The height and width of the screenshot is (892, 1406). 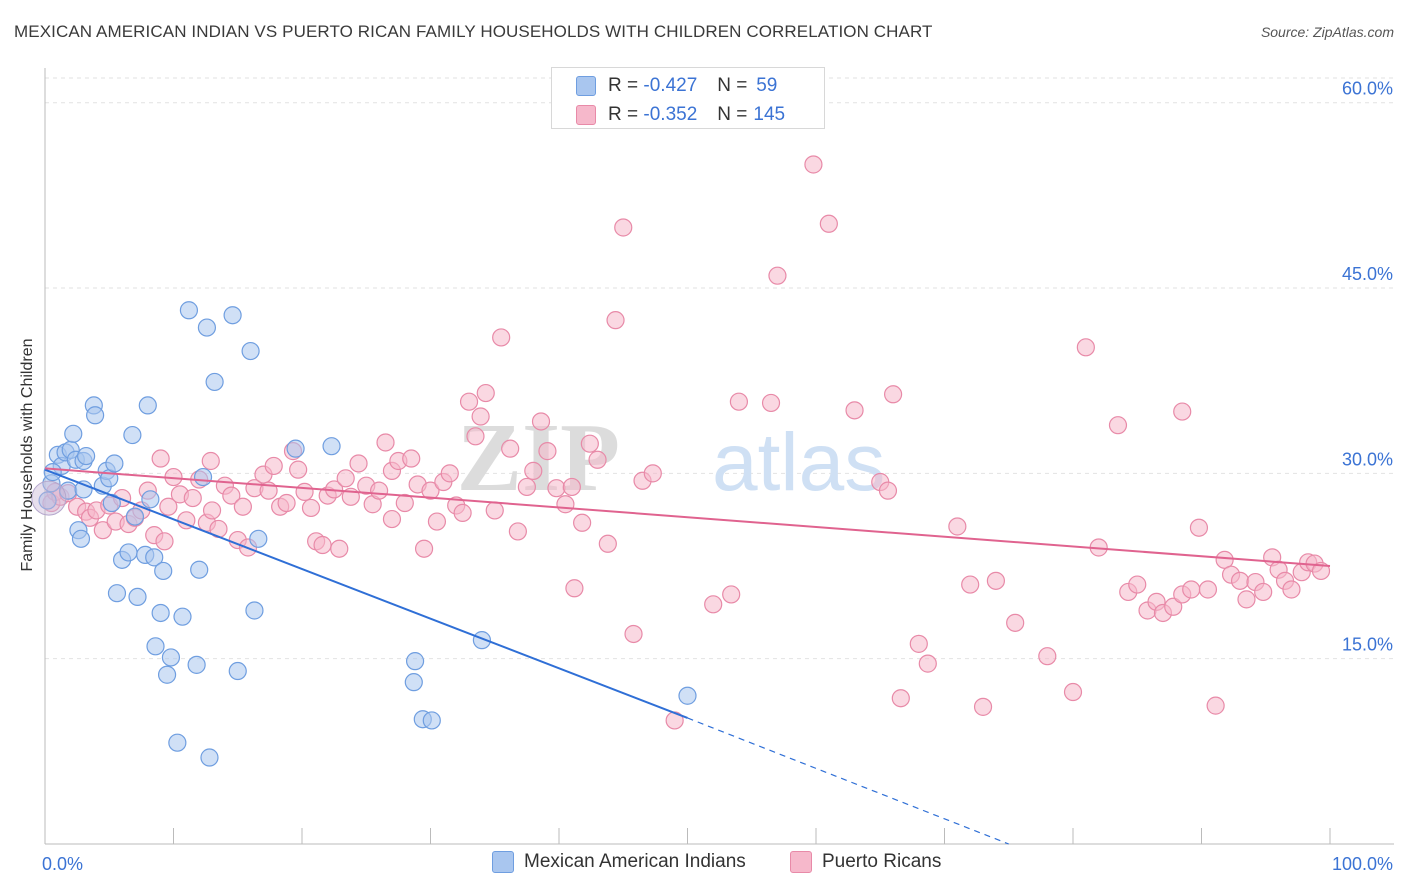 I want to click on y-axis-label: Family Households with Children, so click(x=27, y=455).